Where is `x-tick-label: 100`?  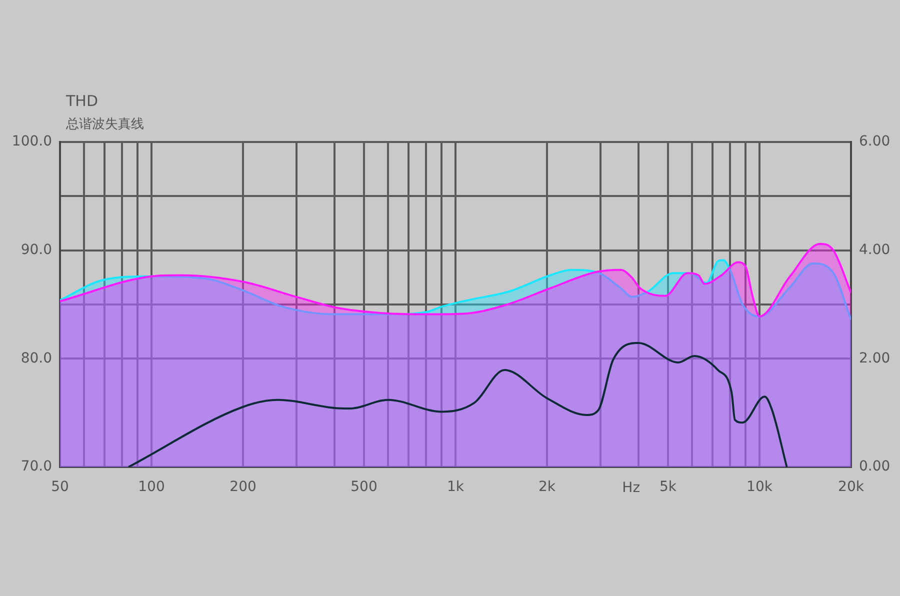
x-tick-label: 100 is located at coordinates (151, 487).